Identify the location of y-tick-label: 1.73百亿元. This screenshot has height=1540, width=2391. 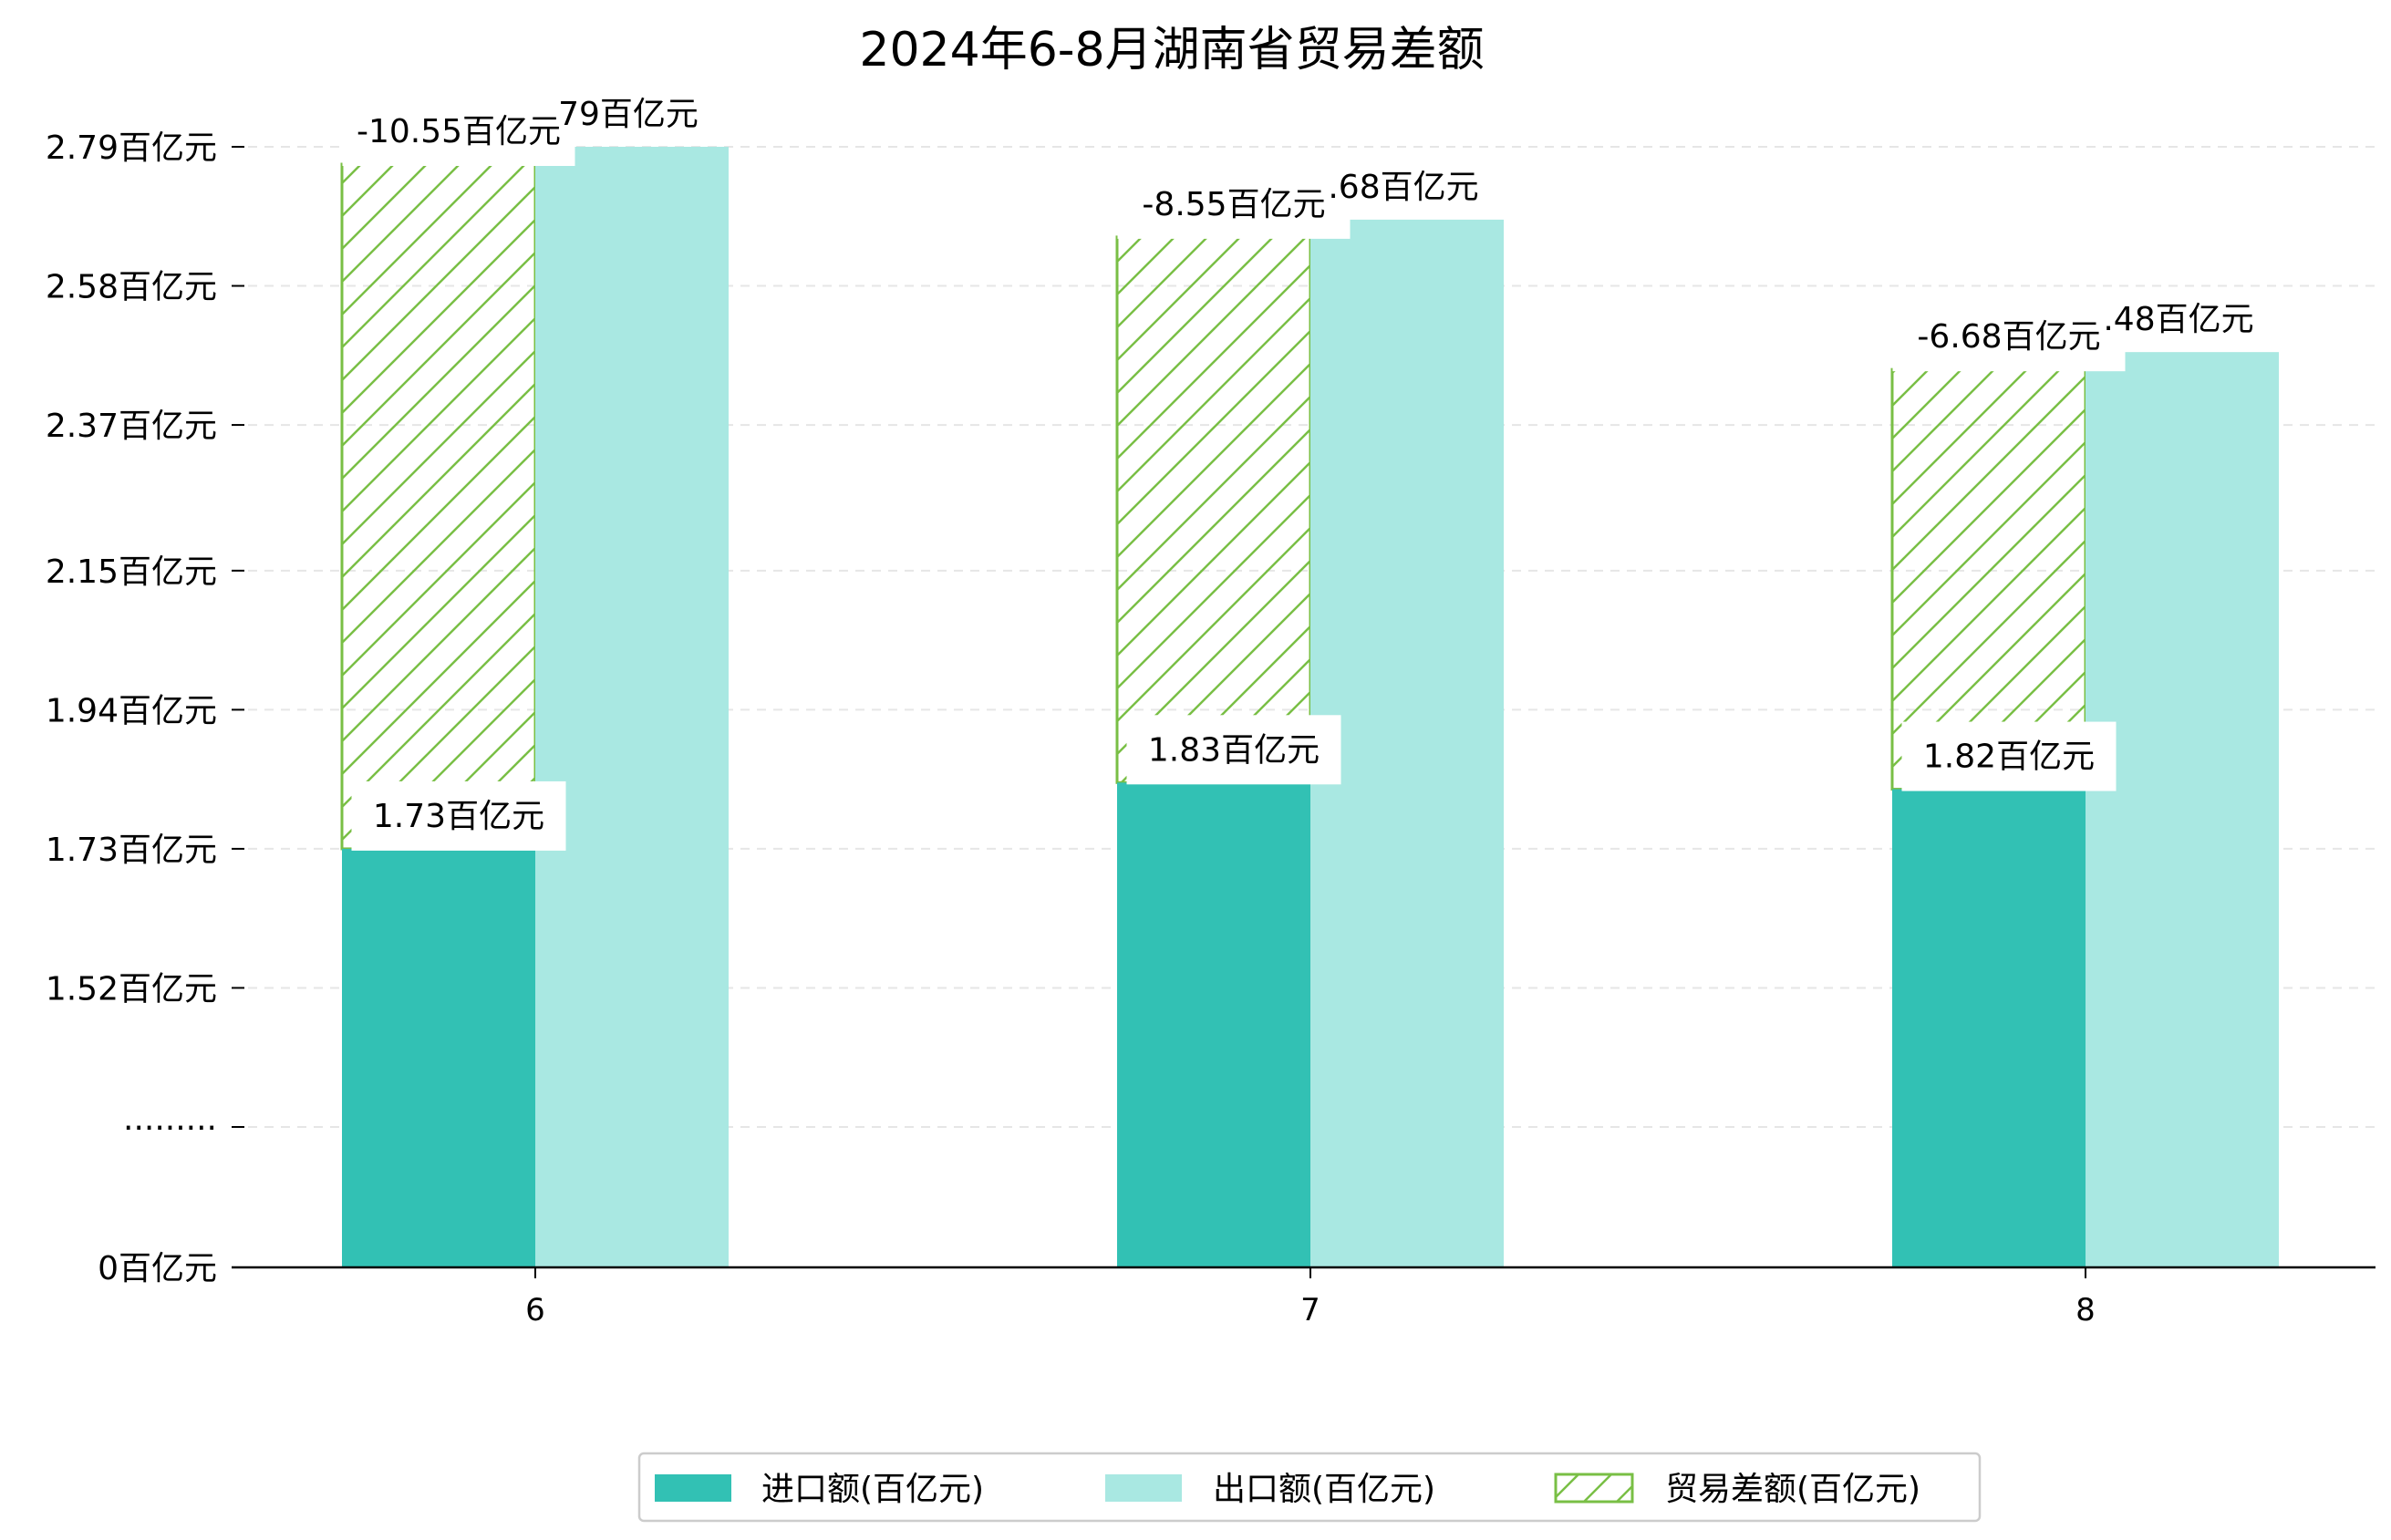
(131, 850).